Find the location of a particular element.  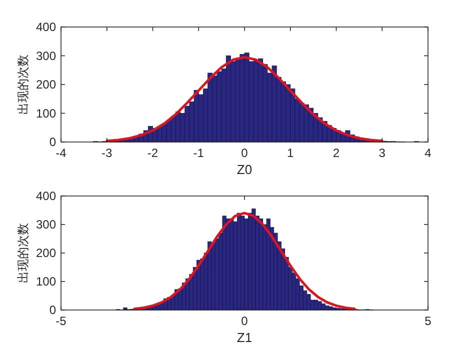

x-axis-title: Z0 is located at coordinates (244, 169).